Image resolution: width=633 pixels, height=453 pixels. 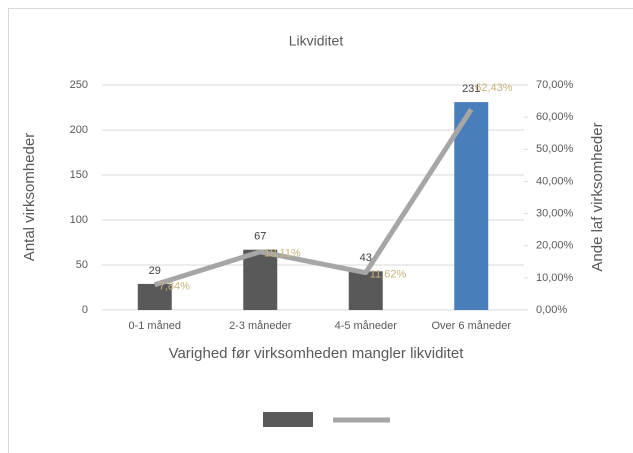 I want to click on y-axis-title: Antal virksomheder, so click(x=29, y=197).